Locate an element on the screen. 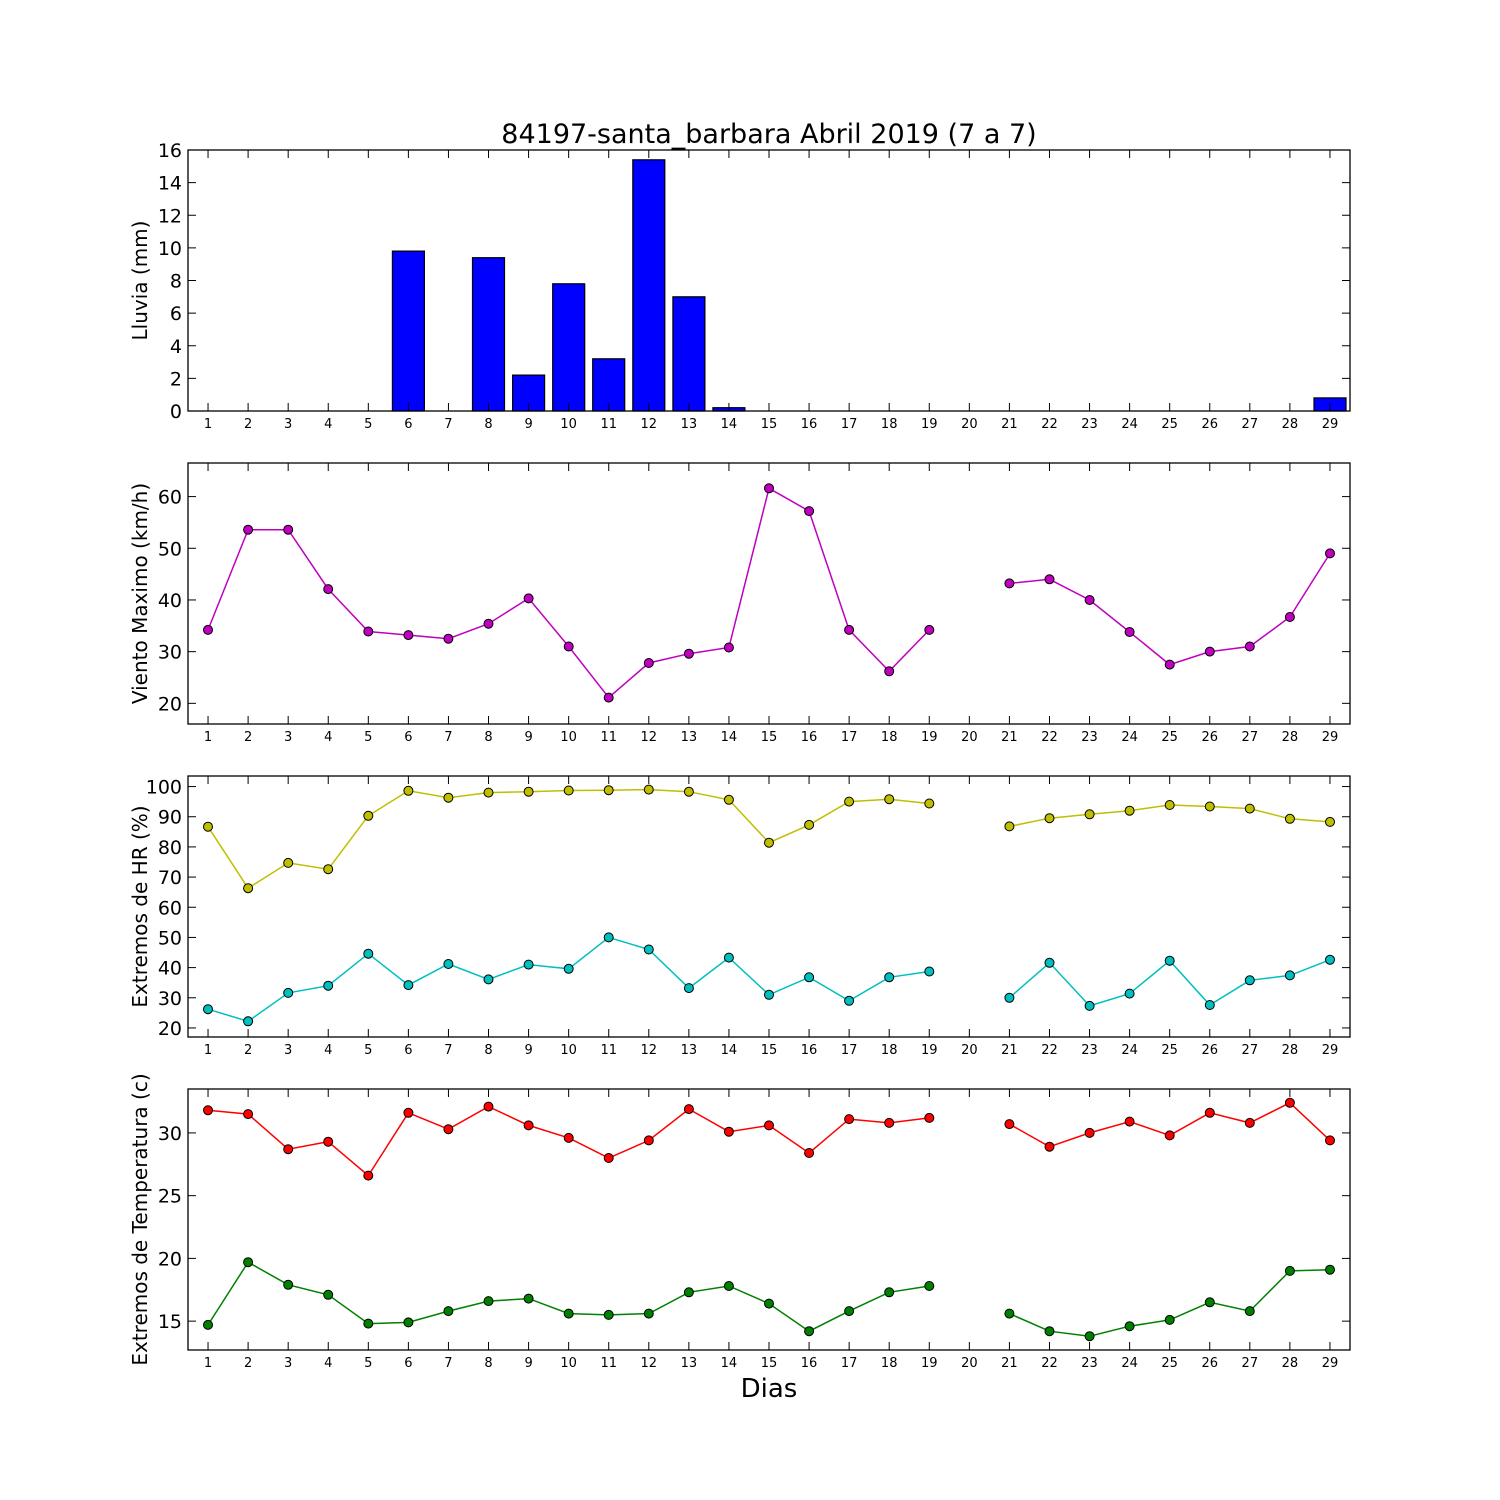 The image size is (1500, 1500). y-tick-label: 20 is located at coordinates (170, 704).